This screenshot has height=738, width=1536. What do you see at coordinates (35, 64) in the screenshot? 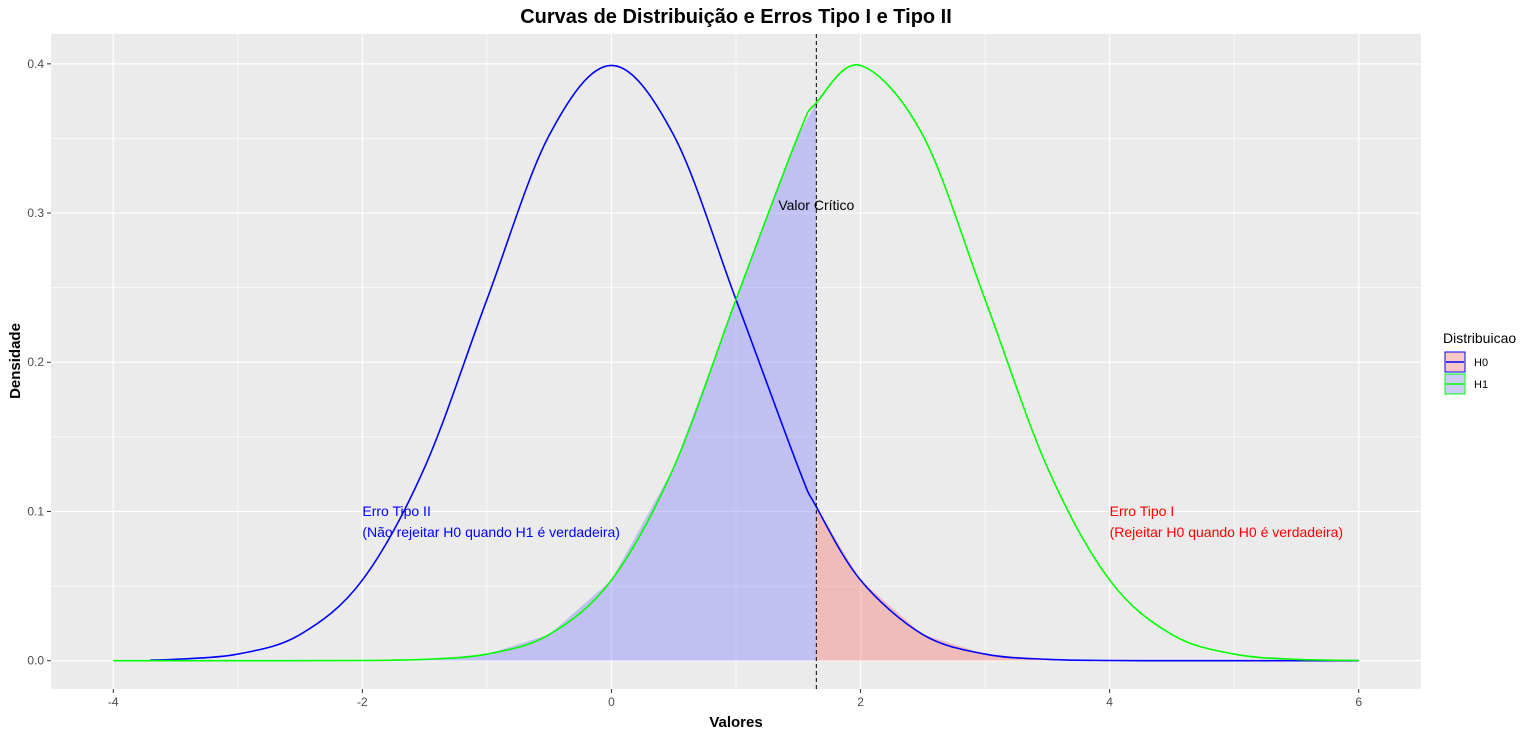
I see `y-tick-label: 0.4` at bounding box center [35, 64].